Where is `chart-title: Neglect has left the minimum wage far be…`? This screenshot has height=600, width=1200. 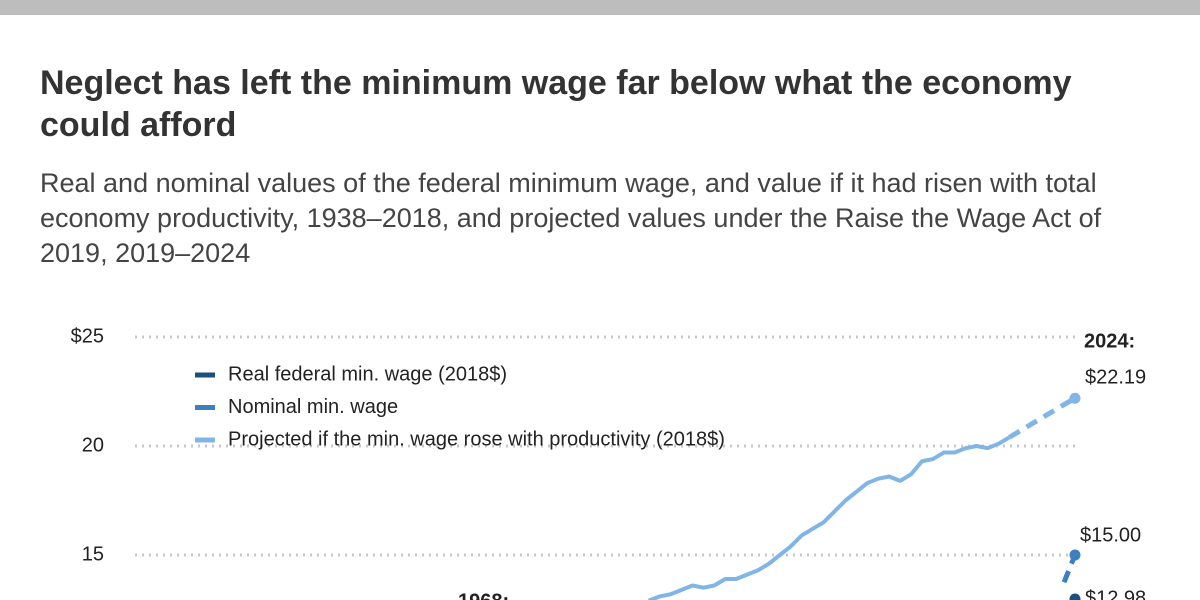 chart-title: Neglect has left the minimum wage far be… is located at coordinates (556, 104).